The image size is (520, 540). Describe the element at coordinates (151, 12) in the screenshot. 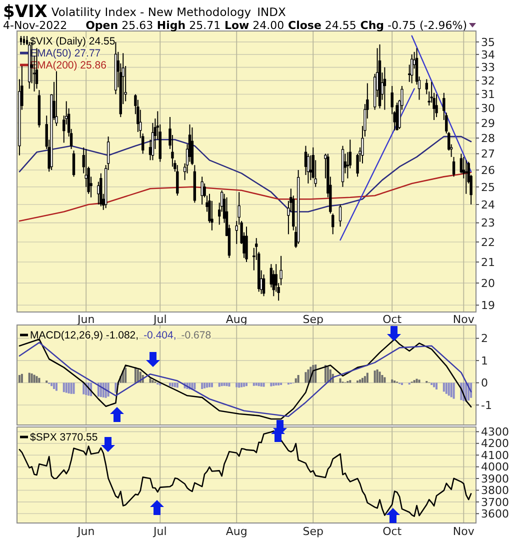

I see `chart-subtitle: Volatility Index - New Methodology` at that location.